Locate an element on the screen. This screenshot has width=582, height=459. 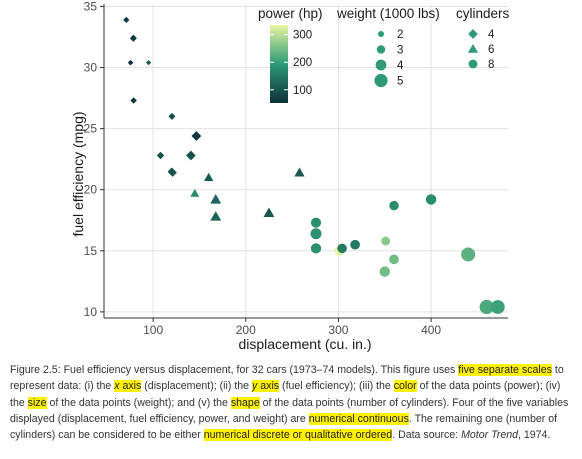
x-tick-label: 300 is located at coordinates (338, 330).